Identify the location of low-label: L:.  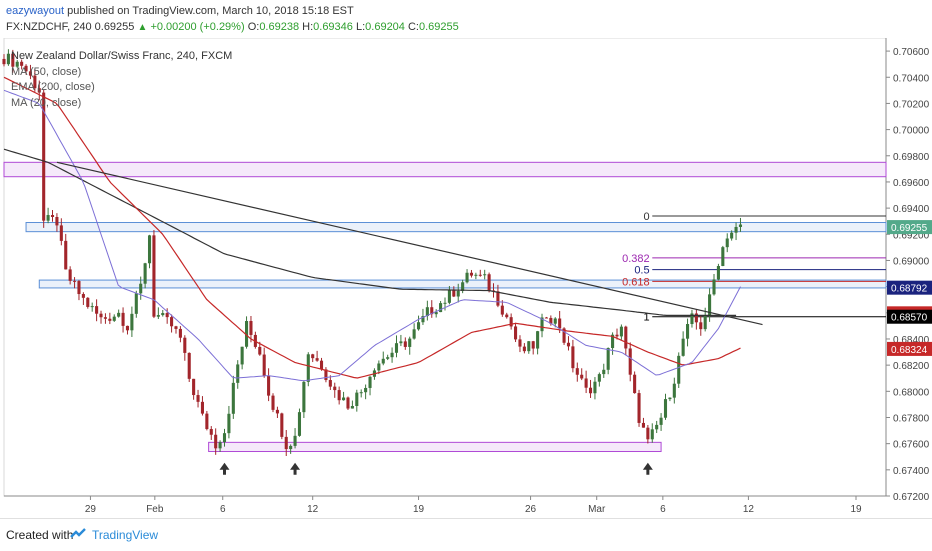
(360, 27).